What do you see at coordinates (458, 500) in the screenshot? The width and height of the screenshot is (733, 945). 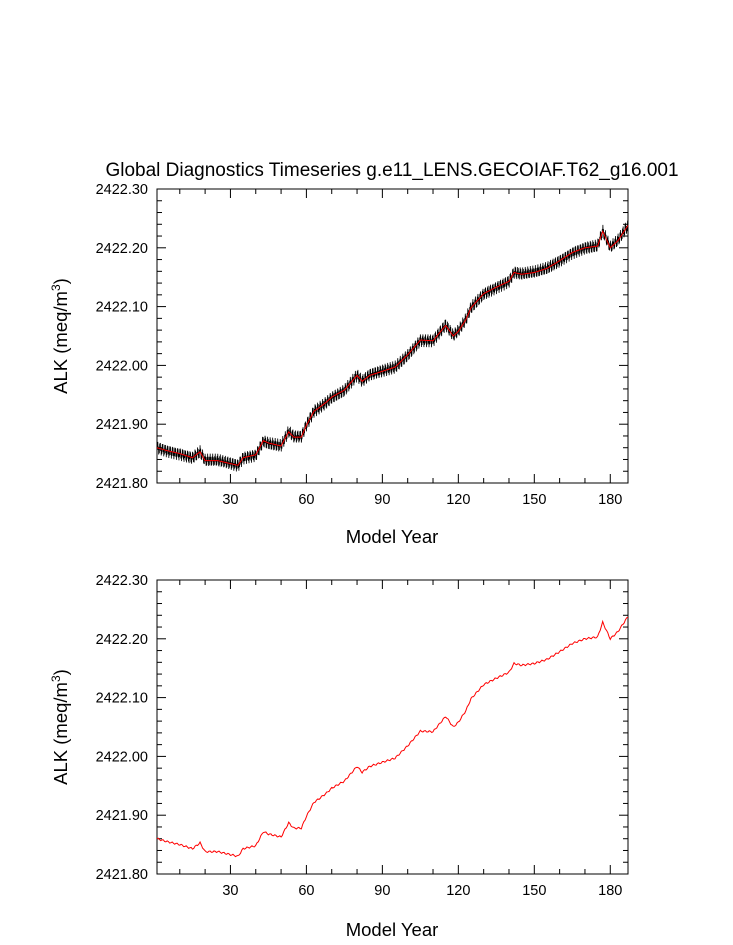 I see `top-x-tick-label-120: 120` at bounding box center [458, 500].